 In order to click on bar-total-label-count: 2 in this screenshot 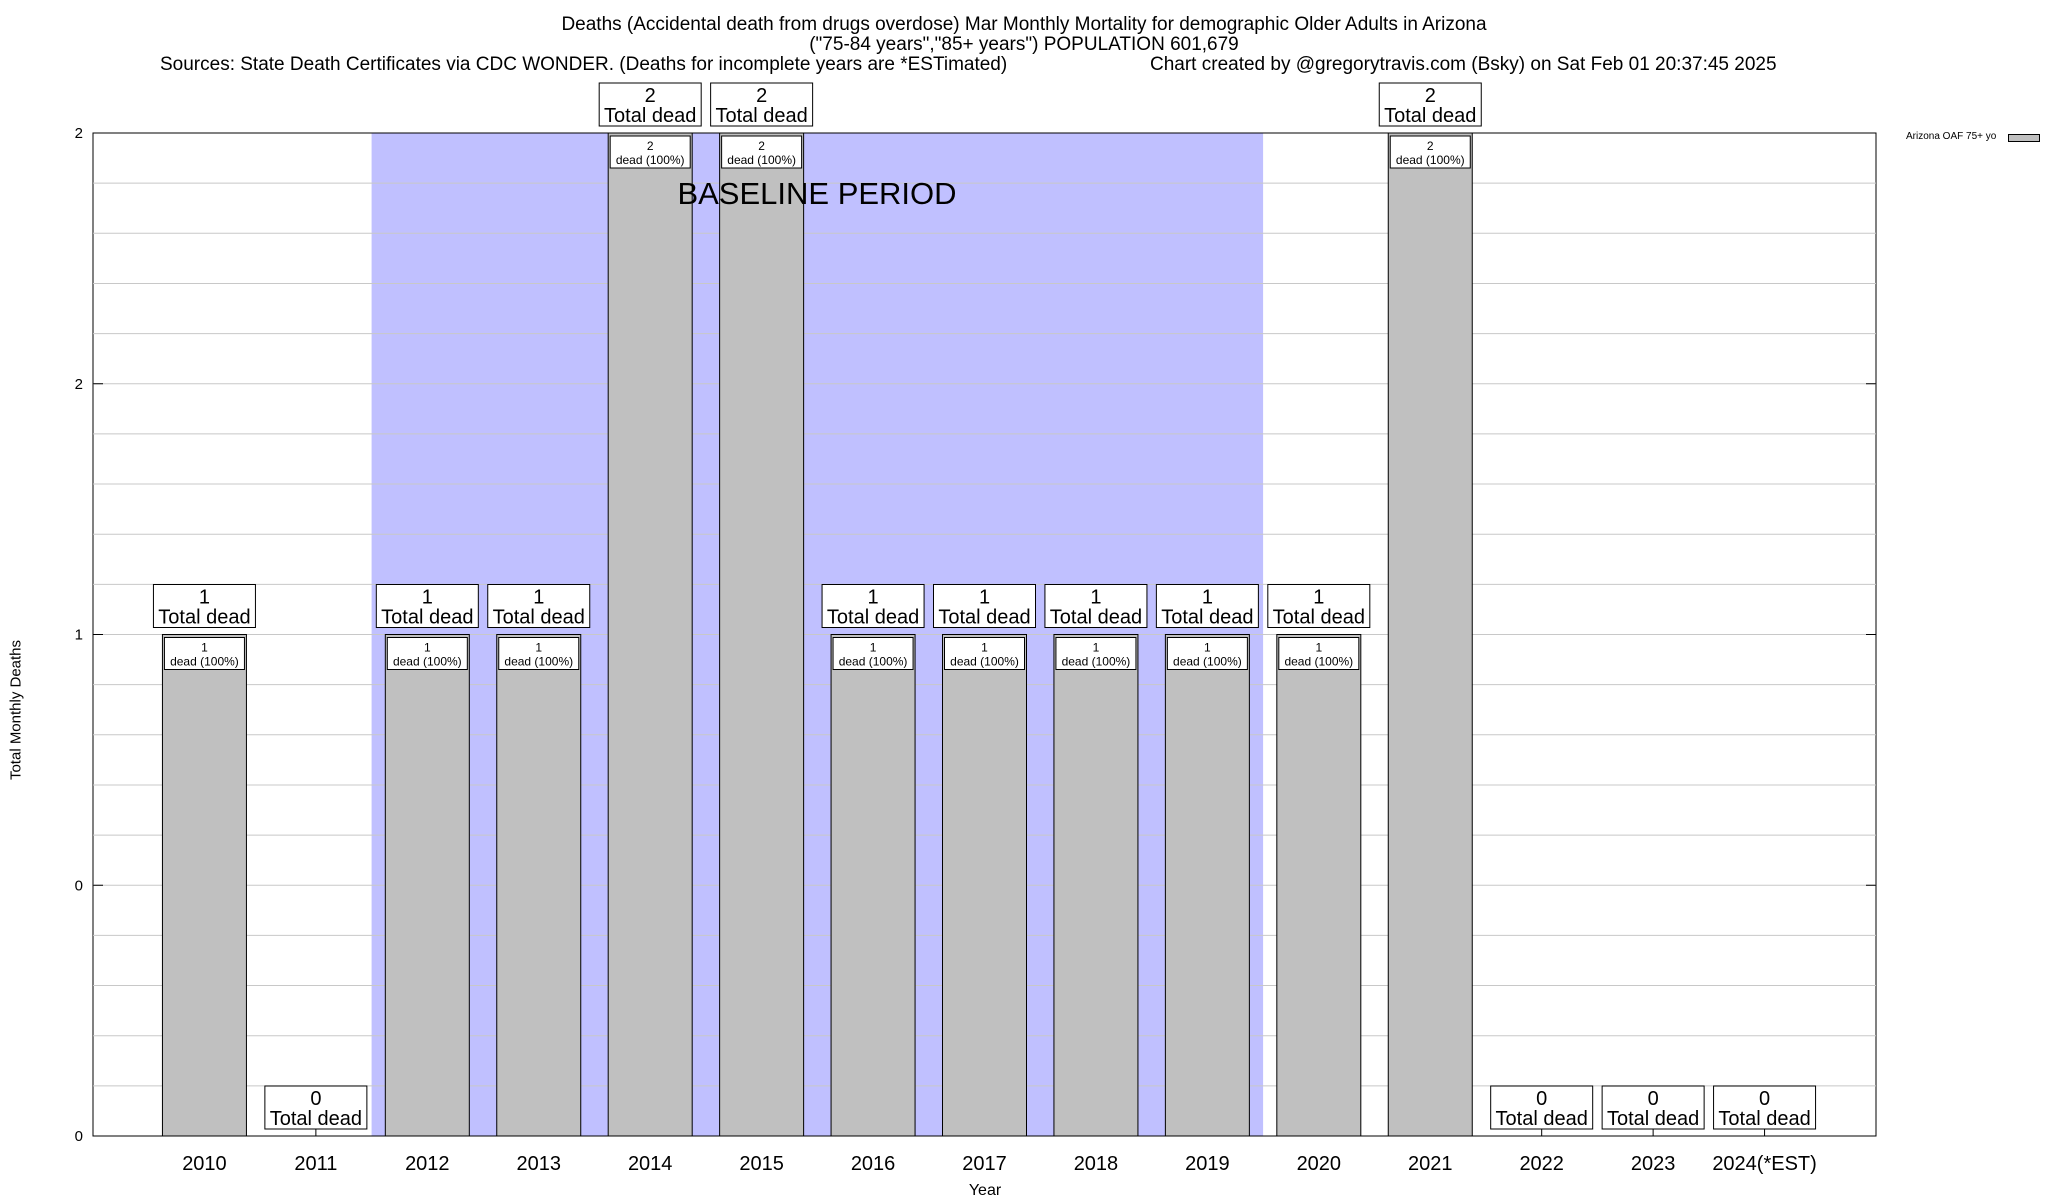, I will do `click(1430, 96)`.